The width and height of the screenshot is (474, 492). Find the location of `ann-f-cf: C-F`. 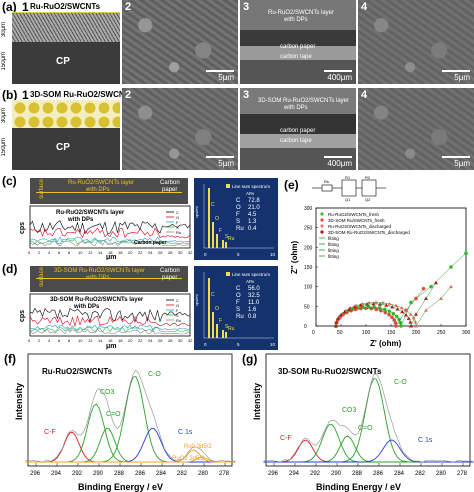

ann-f-cf: C-F is located at coordinates (50, 432).